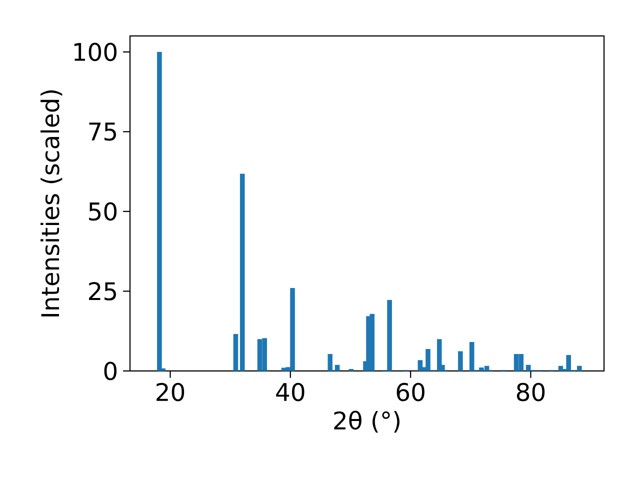 The height and width of the screenshot is (480, 640). What do you see at coordinates (367, 421) in the screenshot?
I see `x-axis-title: 2θ (°)` at bounding box center [367, 421].